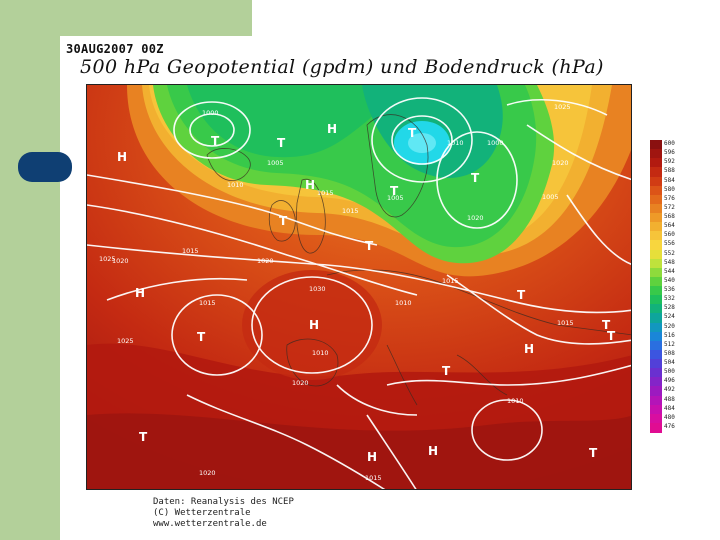 The width and height of the screenshot is (720, 540). Describe the element at coordinates (317, 289) in the screenshot. I see `isobar-label: 1030` at that location.